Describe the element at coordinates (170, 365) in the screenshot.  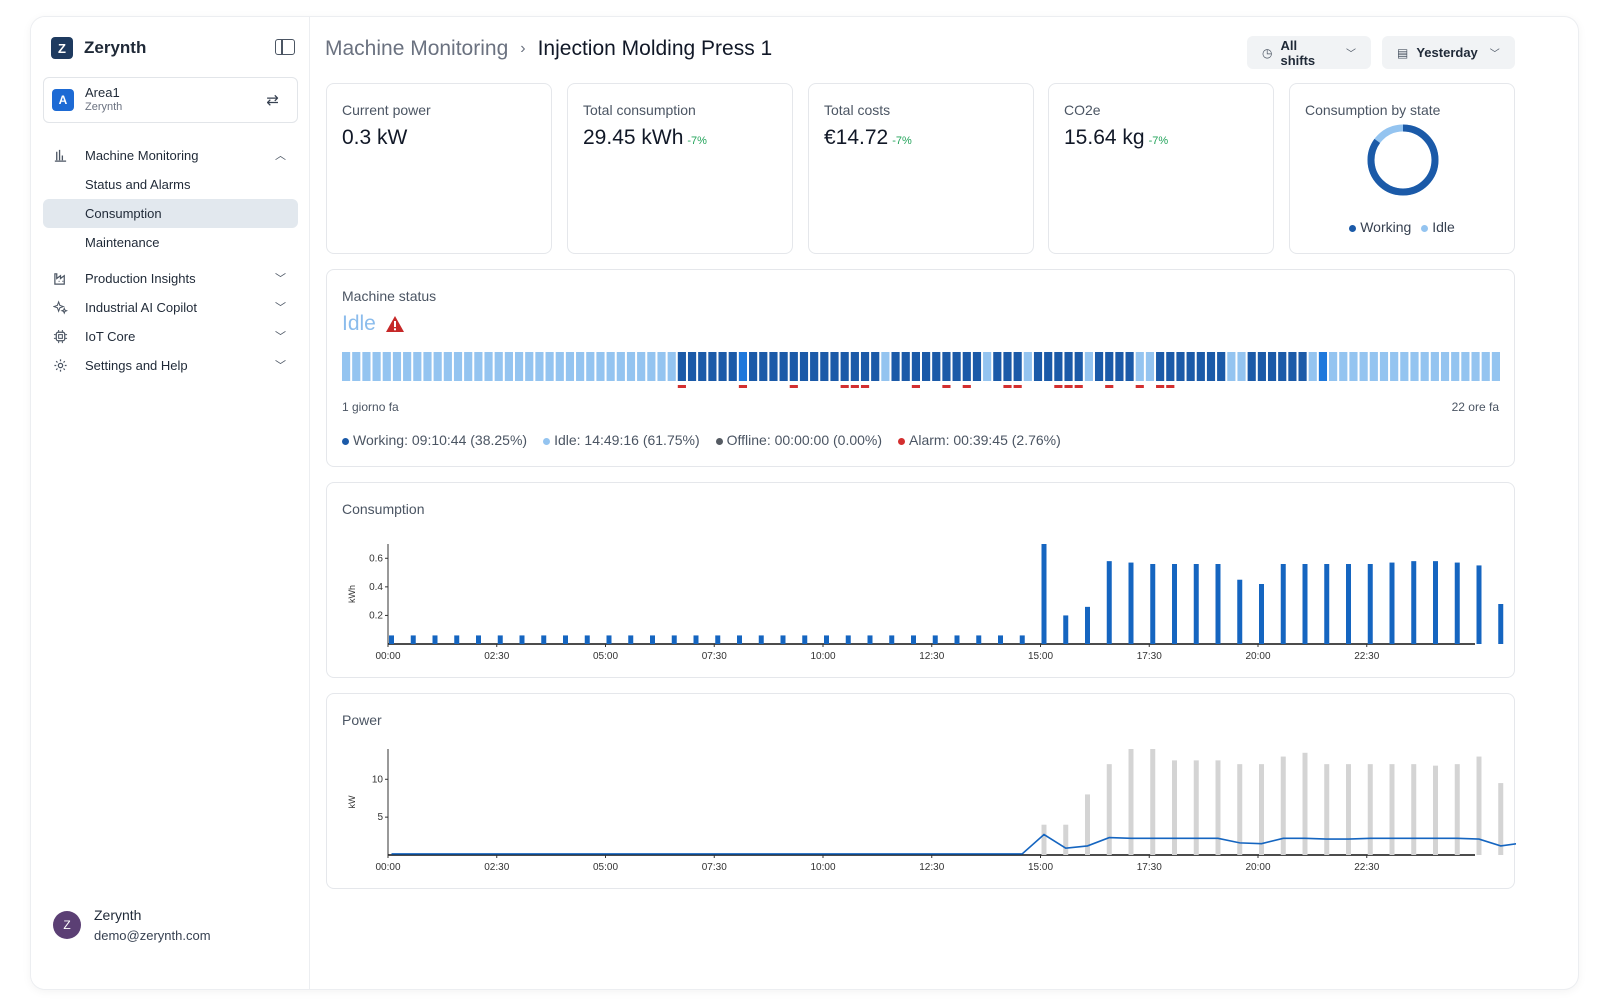
I see `sidebar-item-settings-and-help: Settings and Help ﹀` at that location.